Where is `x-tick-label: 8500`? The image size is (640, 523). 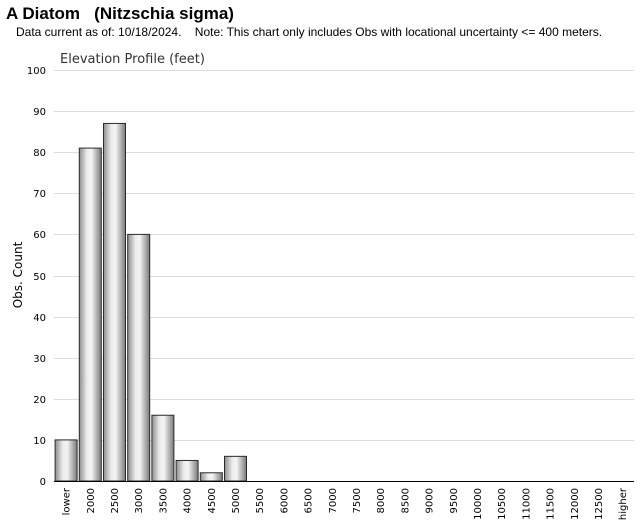 x-tick-label: 8500 is located at coordinates (405, 500).